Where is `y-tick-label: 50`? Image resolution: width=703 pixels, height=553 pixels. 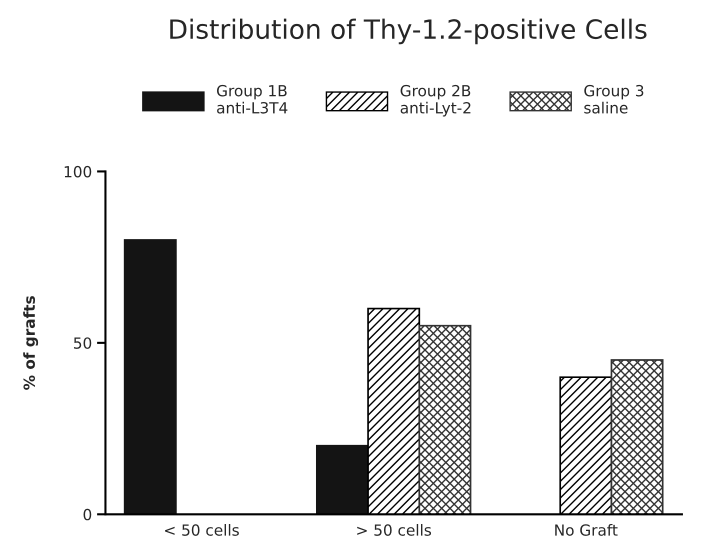
y-tick-label: 50 is located at coordinates (83, 343).